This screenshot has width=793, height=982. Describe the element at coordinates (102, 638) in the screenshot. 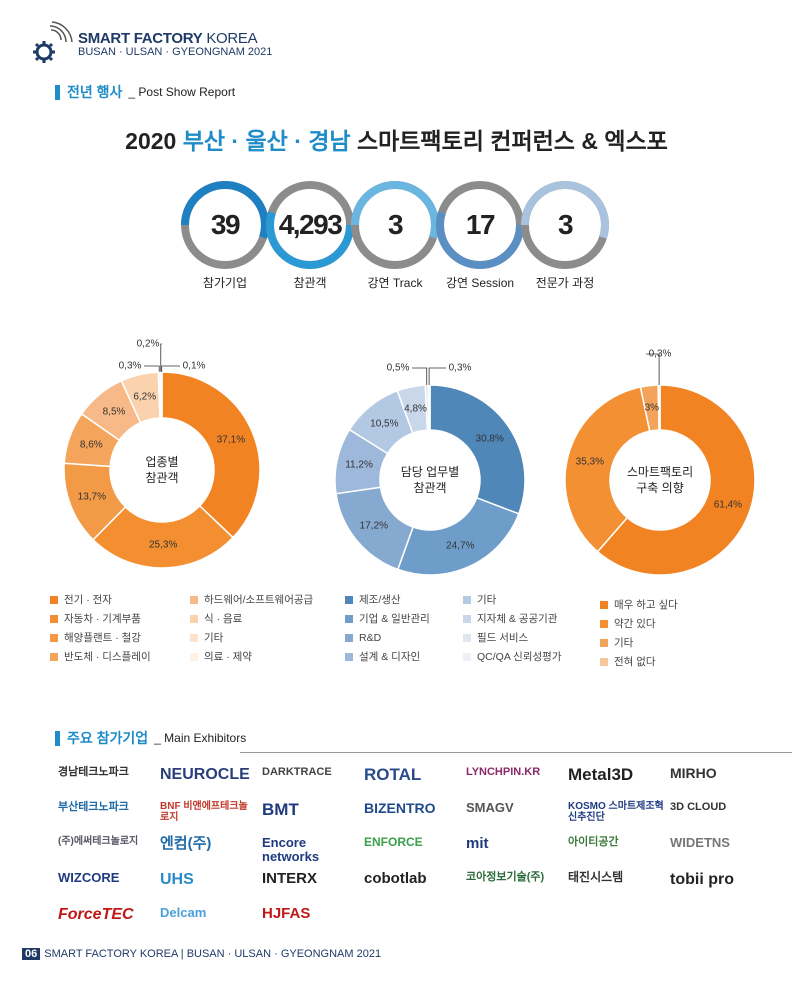

I see `legend-label: 해양플랜트 · 철강` at that location.